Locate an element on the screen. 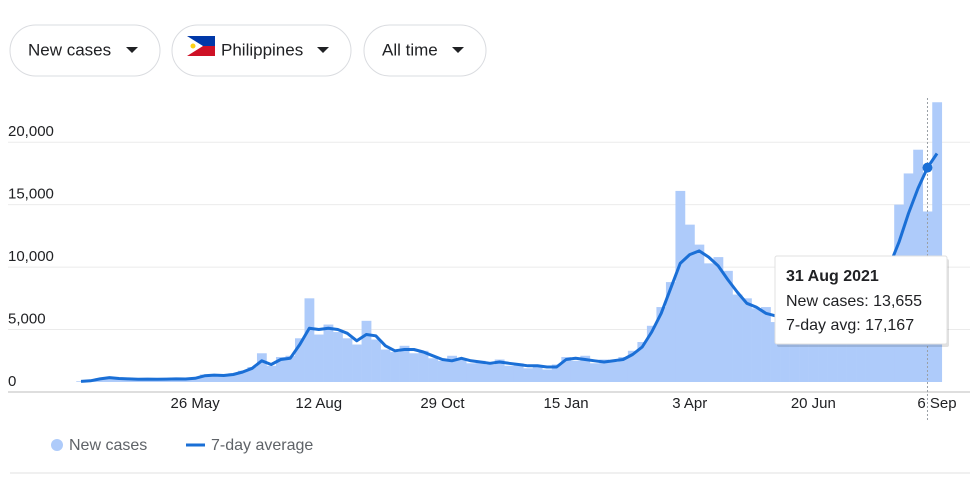 This screenshot has width=977, height=484. tooltip-line: 7-day avg: 17,167 is located at coordinates (850, 325).